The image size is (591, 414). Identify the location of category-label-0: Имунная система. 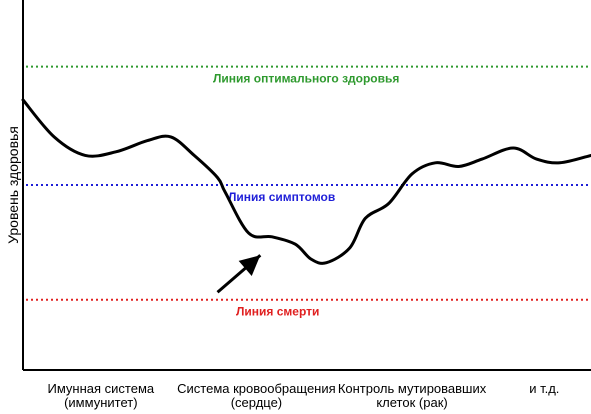
(100, 388).